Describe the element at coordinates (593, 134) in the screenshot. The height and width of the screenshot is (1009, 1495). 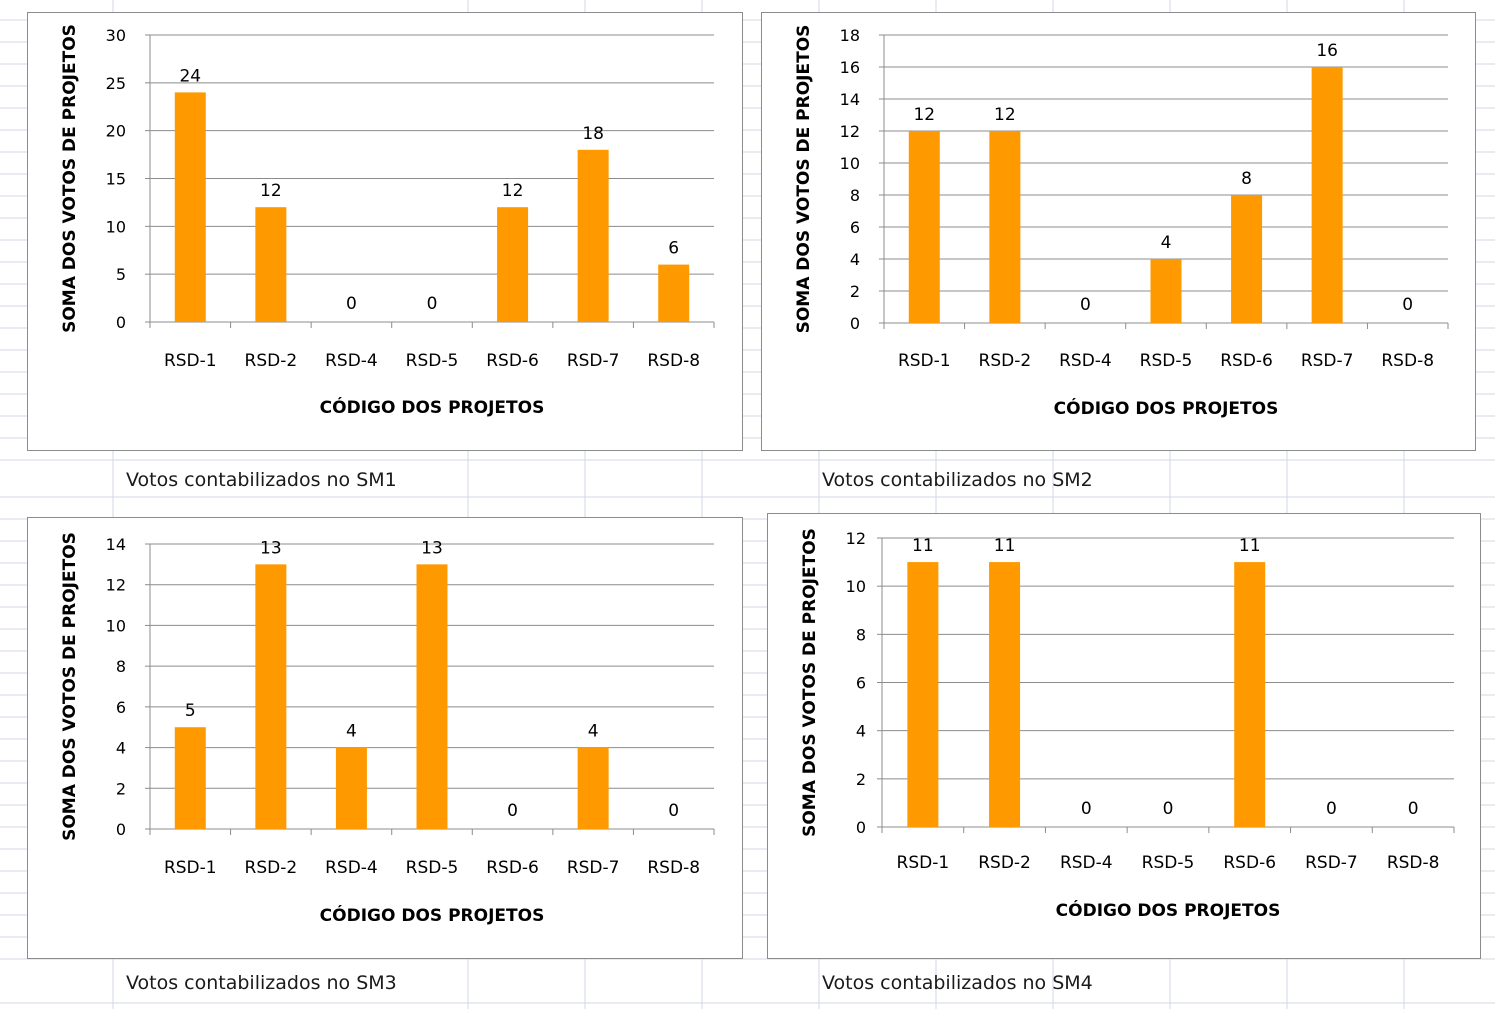
I see `data-label: 18` at that location.